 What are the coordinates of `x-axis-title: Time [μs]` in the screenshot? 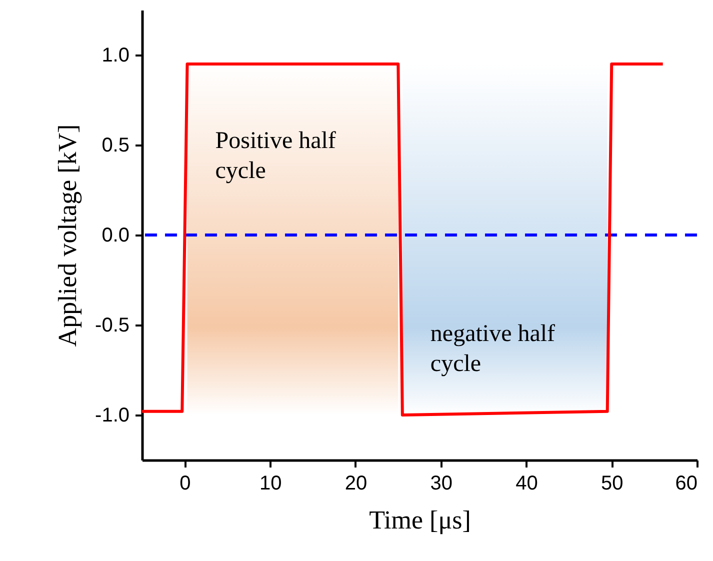 It's located at (420, 520).